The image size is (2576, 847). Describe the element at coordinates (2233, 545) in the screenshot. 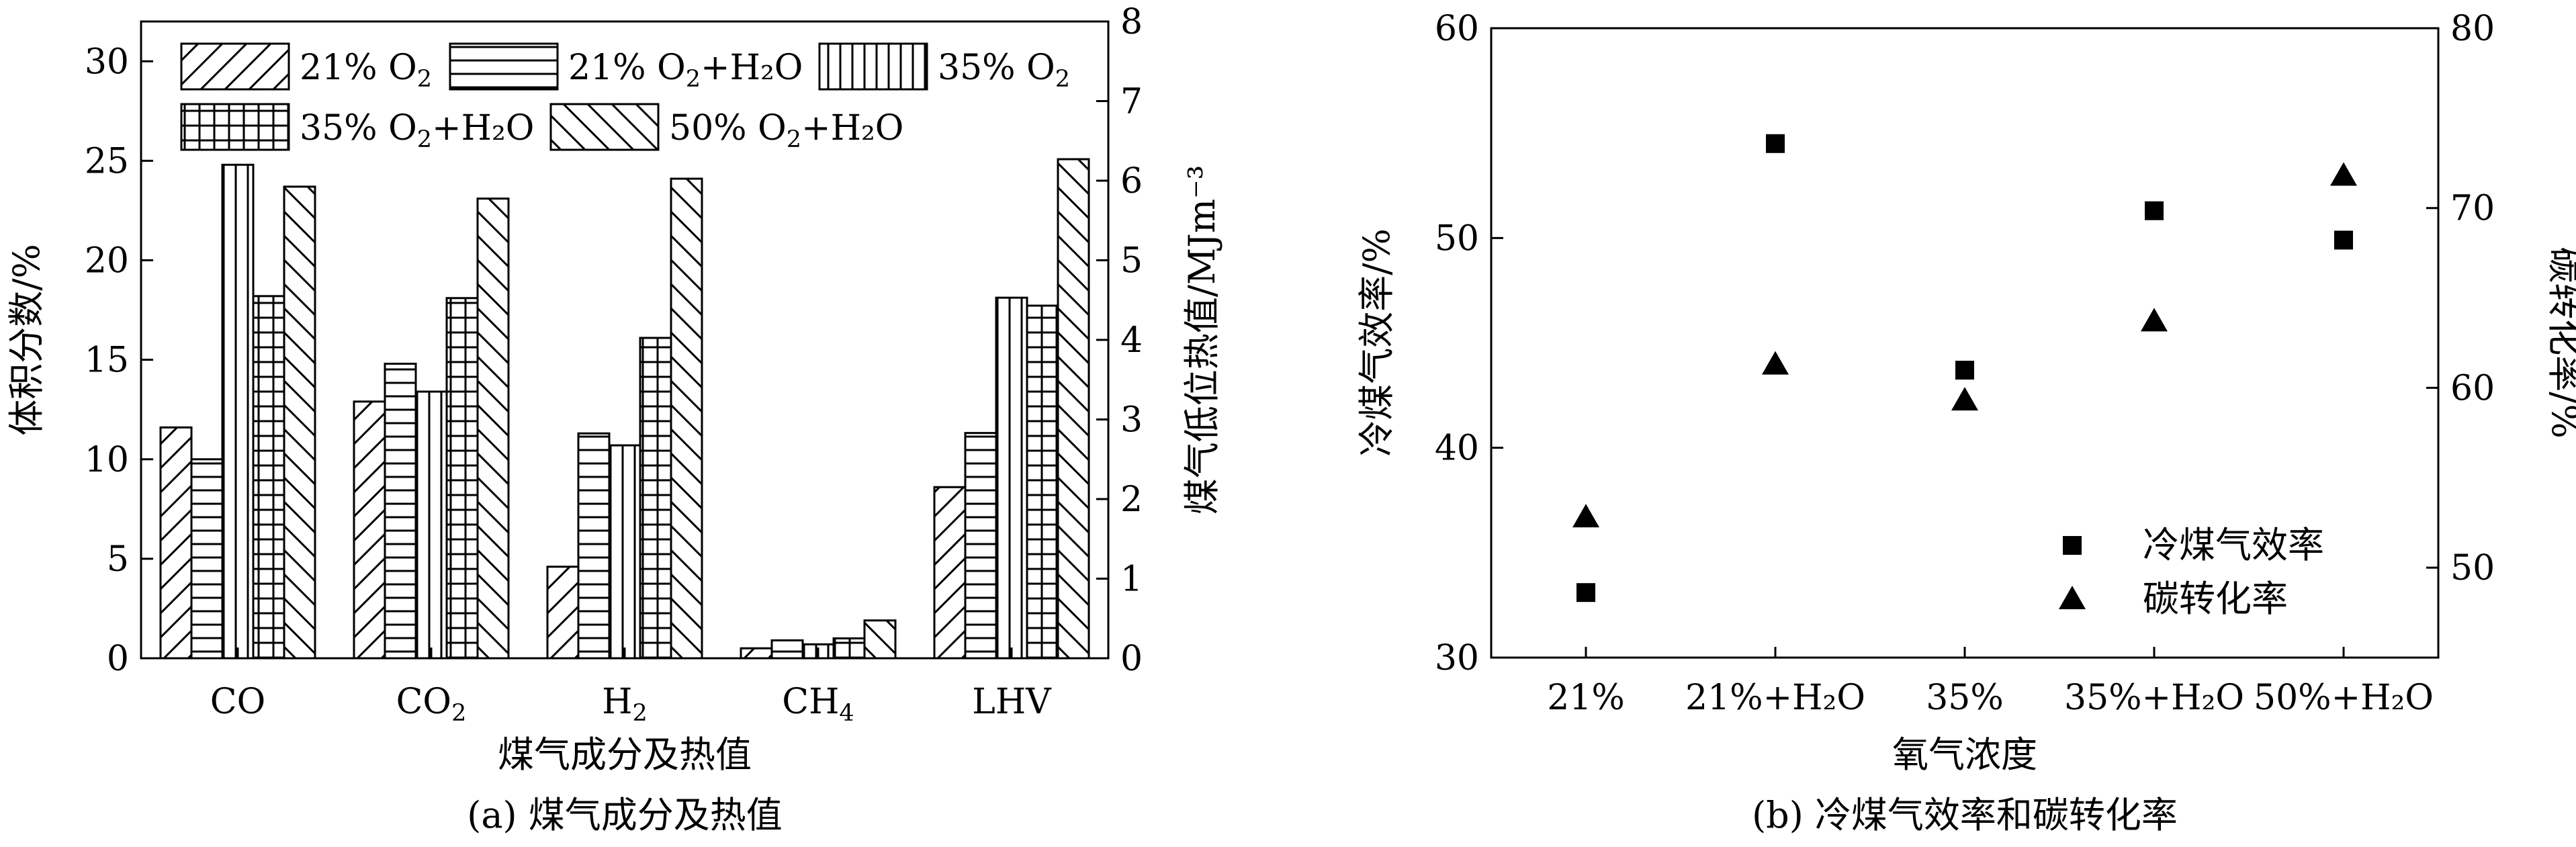

I see `b-legend-label: 冷煤气效率` at that location.